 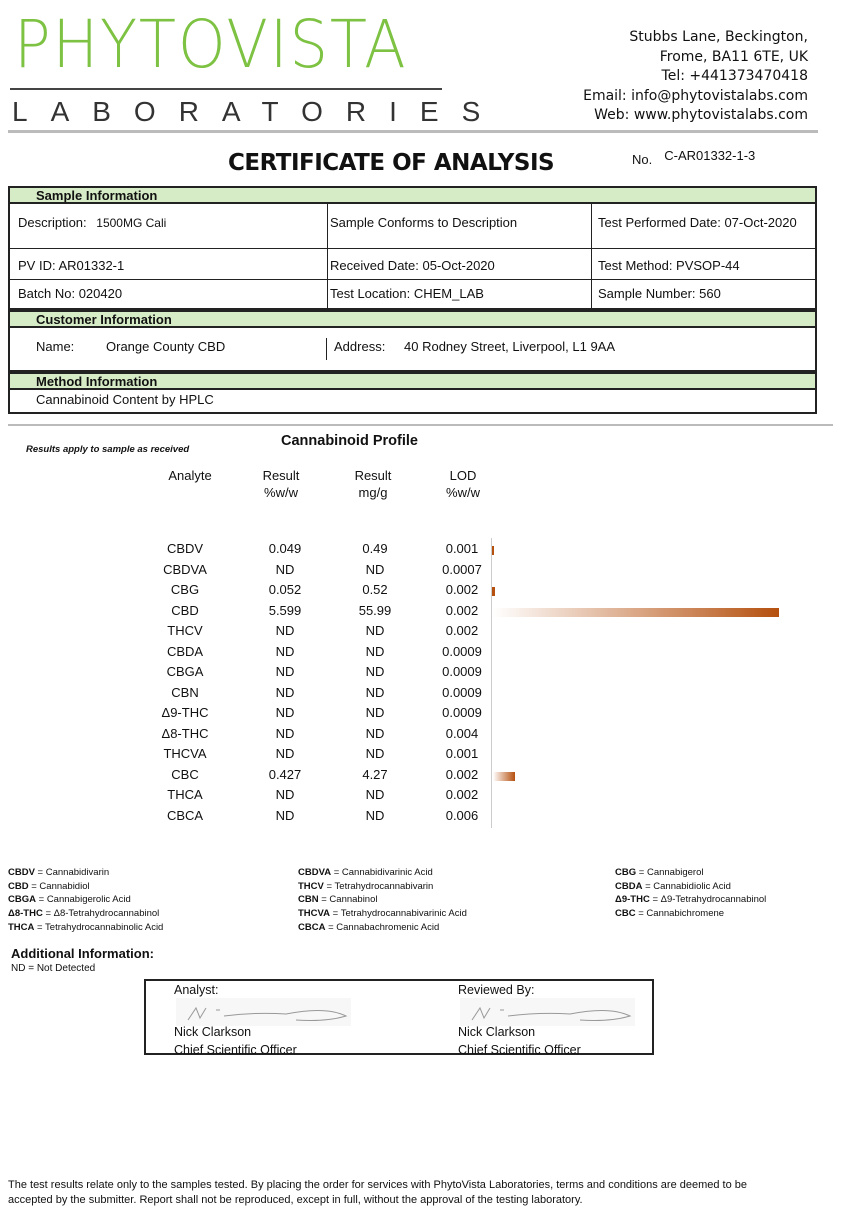 I want to click on abbreviation: THCA = Tetrahydrocannabinolic Acid, so click(x=86, y=927).